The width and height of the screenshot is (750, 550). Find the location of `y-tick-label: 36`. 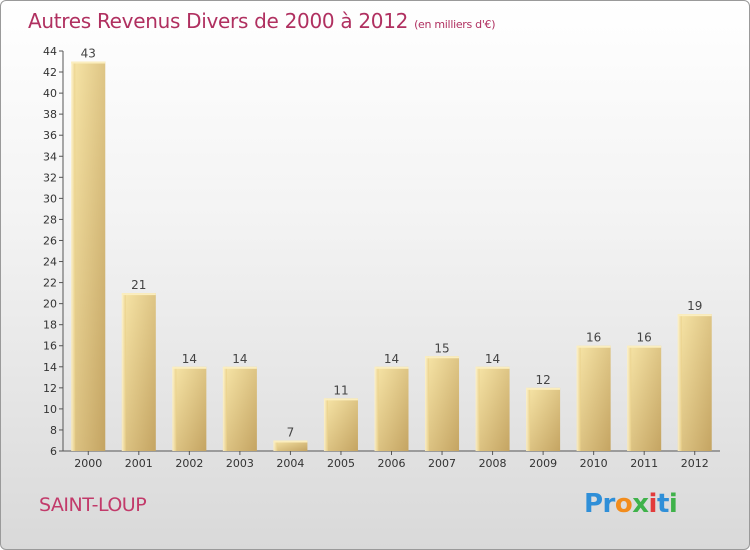

y-tick-label: 36 is located at coordinates (50, 135).